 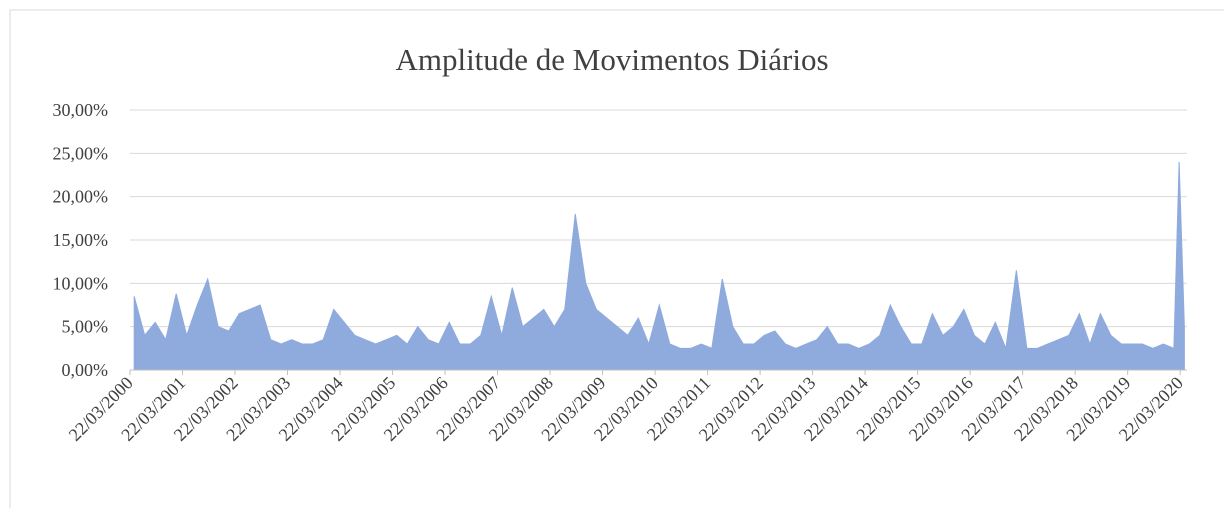 What do you see at coordinates (611, 59) in the screenshot?
I see `chart-title: Amplitude de Movimentos Diários` at bounding box center [611, 59].